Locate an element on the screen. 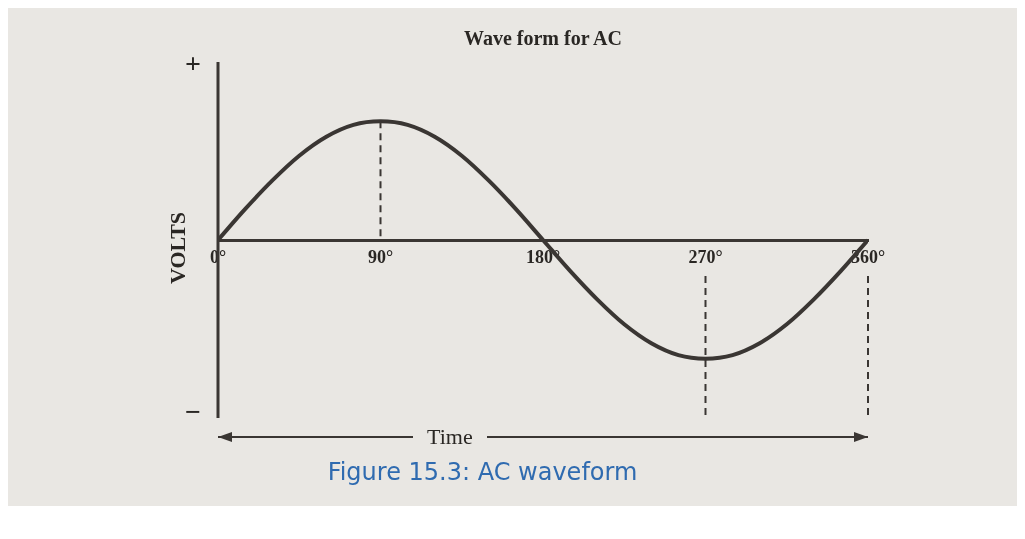 This screenshot has width=1025, height=539. y-axis-title: VOLTS is located at coordinates (178, 248).